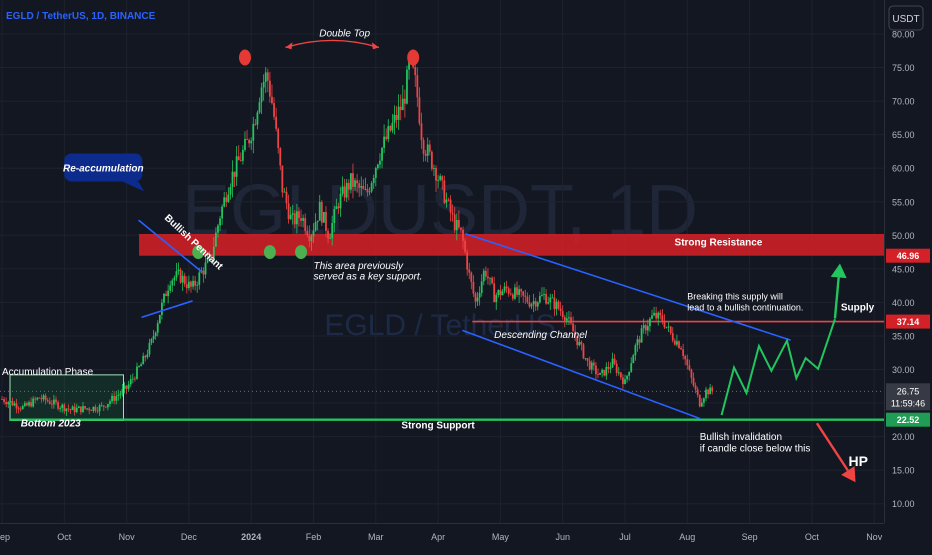 Image resolution: width=932 pixels, height=555 pixels. I want to click on symbol-title: EGLD / TetherUS, 1D, BINANCE, so click(81, 16).